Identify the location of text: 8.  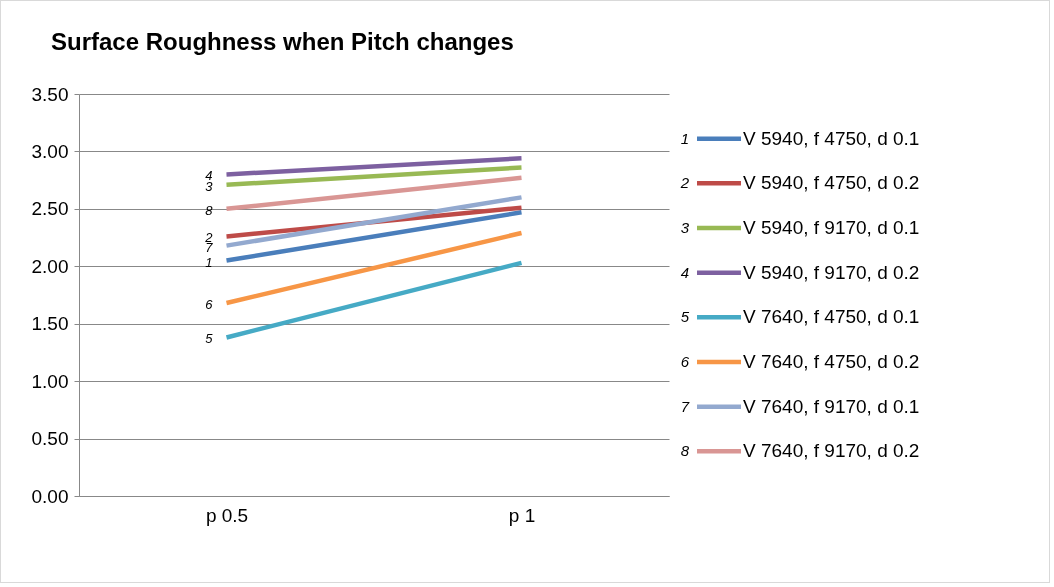
(684, 451).